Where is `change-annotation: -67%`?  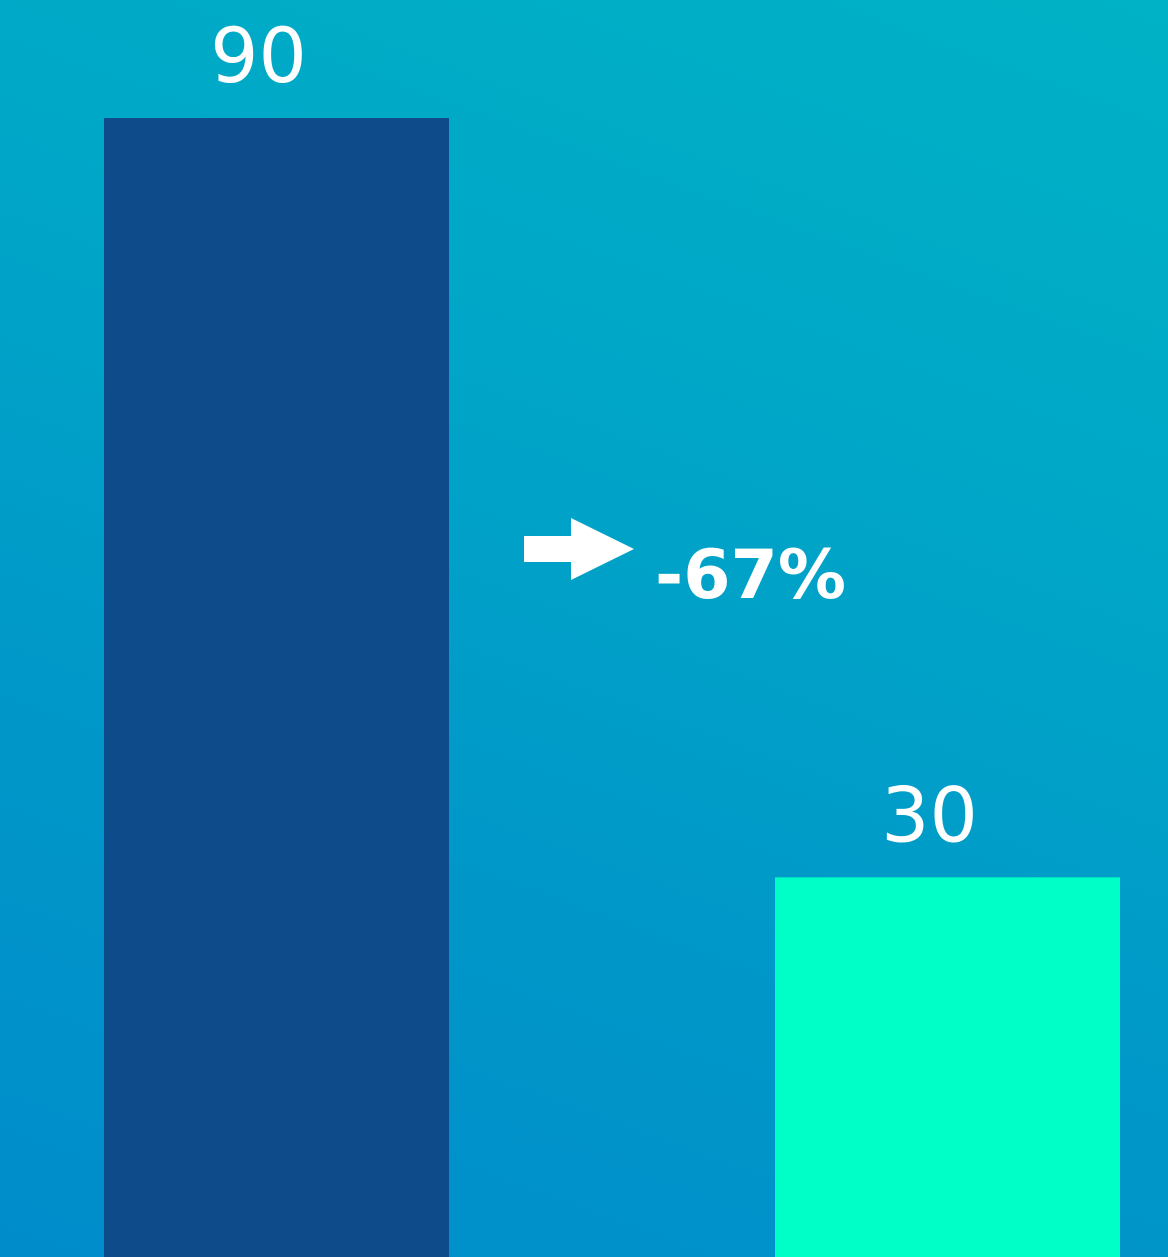 change-annotation: -67% is located at coordinates (685, 566).